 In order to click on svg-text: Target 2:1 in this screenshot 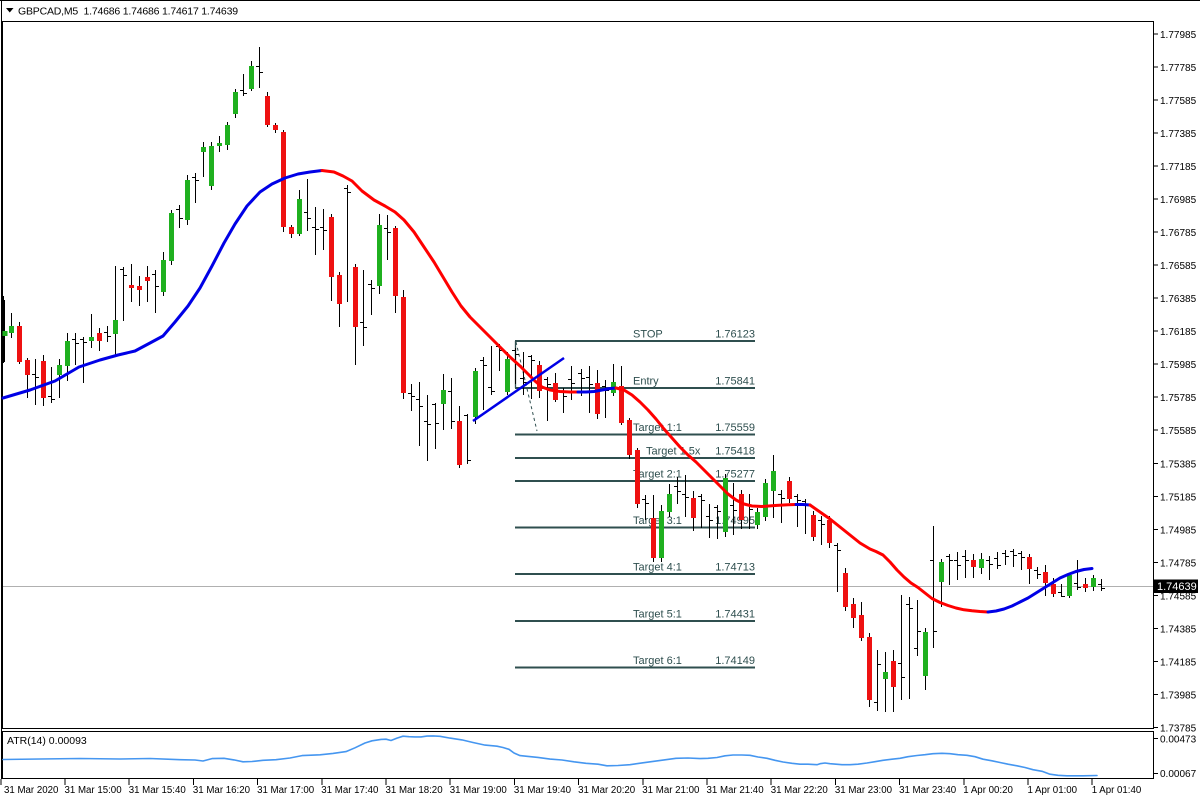, I will do `click(657, 475)`.